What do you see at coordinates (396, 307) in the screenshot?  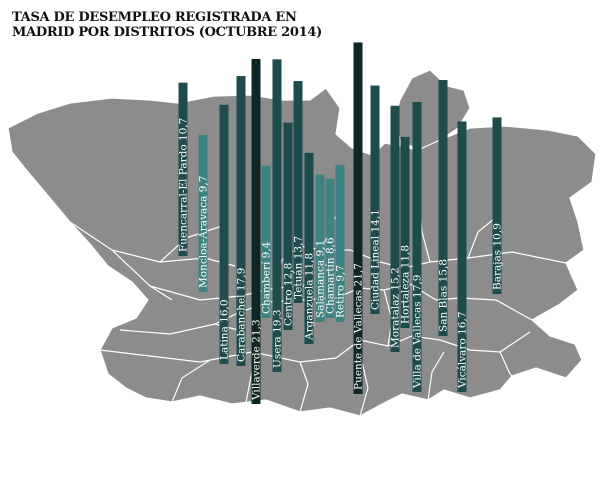 I see `bar-label: Moratalaz 15,2` at bounding box center [396, 307].